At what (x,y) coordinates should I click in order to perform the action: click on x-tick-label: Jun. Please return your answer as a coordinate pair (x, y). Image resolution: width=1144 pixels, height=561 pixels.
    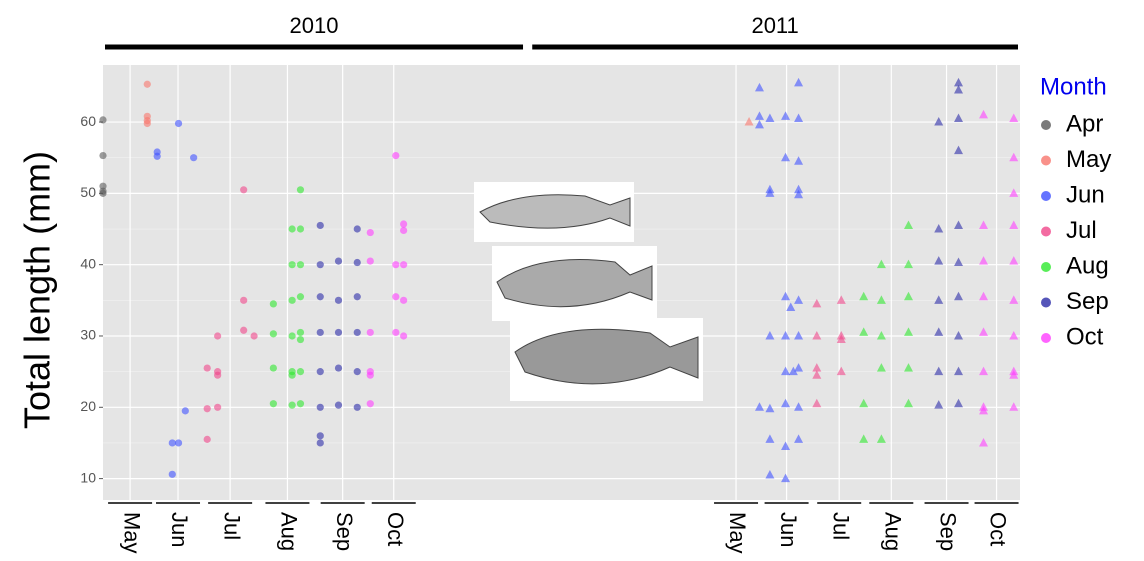
    Looking at the image, I should click on (179, 529).